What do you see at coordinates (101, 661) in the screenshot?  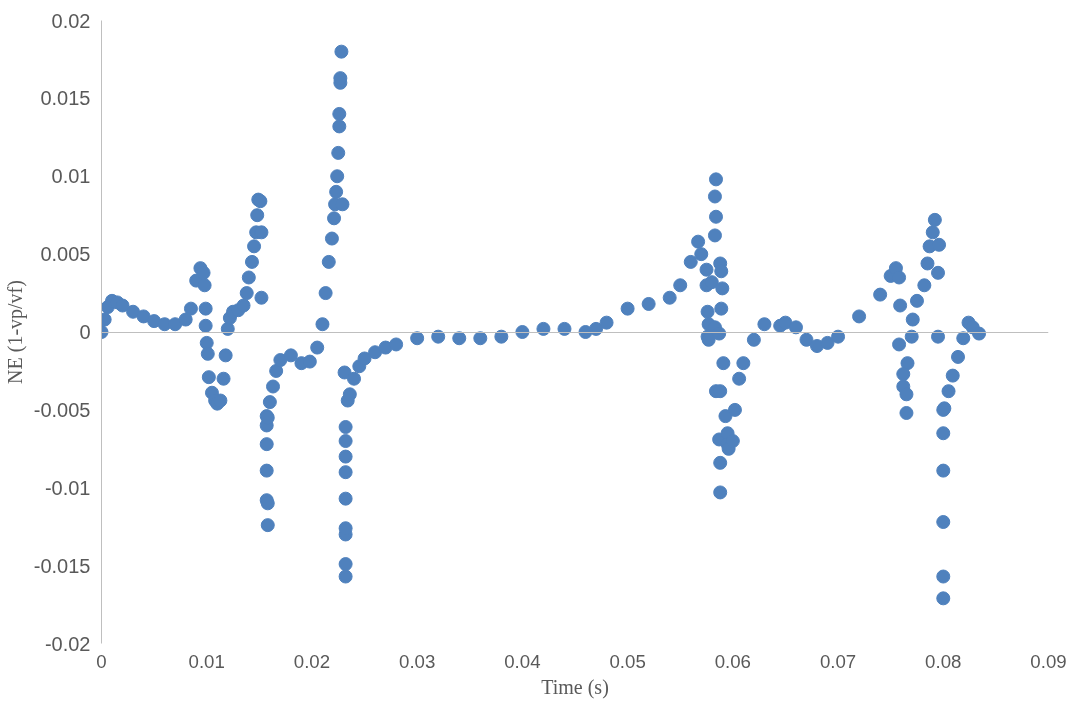 I see `x-tick-label: 0` at bounding box center [101, 661].